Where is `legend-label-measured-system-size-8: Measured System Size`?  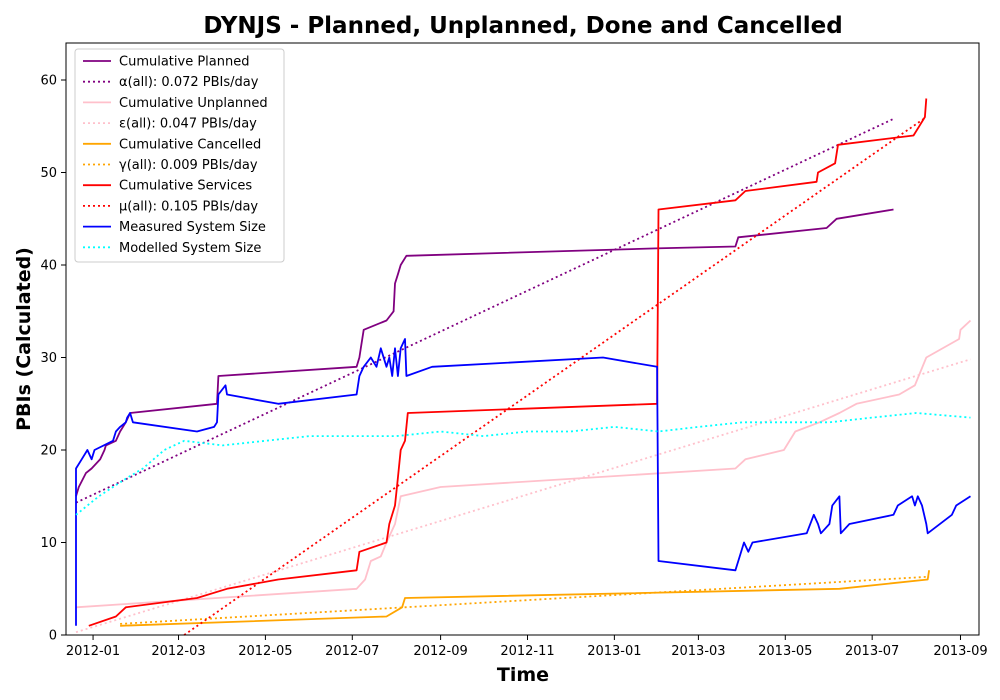
legend-label-measured-system-size-8: Measured System Size is located at coordinates (192, 227).